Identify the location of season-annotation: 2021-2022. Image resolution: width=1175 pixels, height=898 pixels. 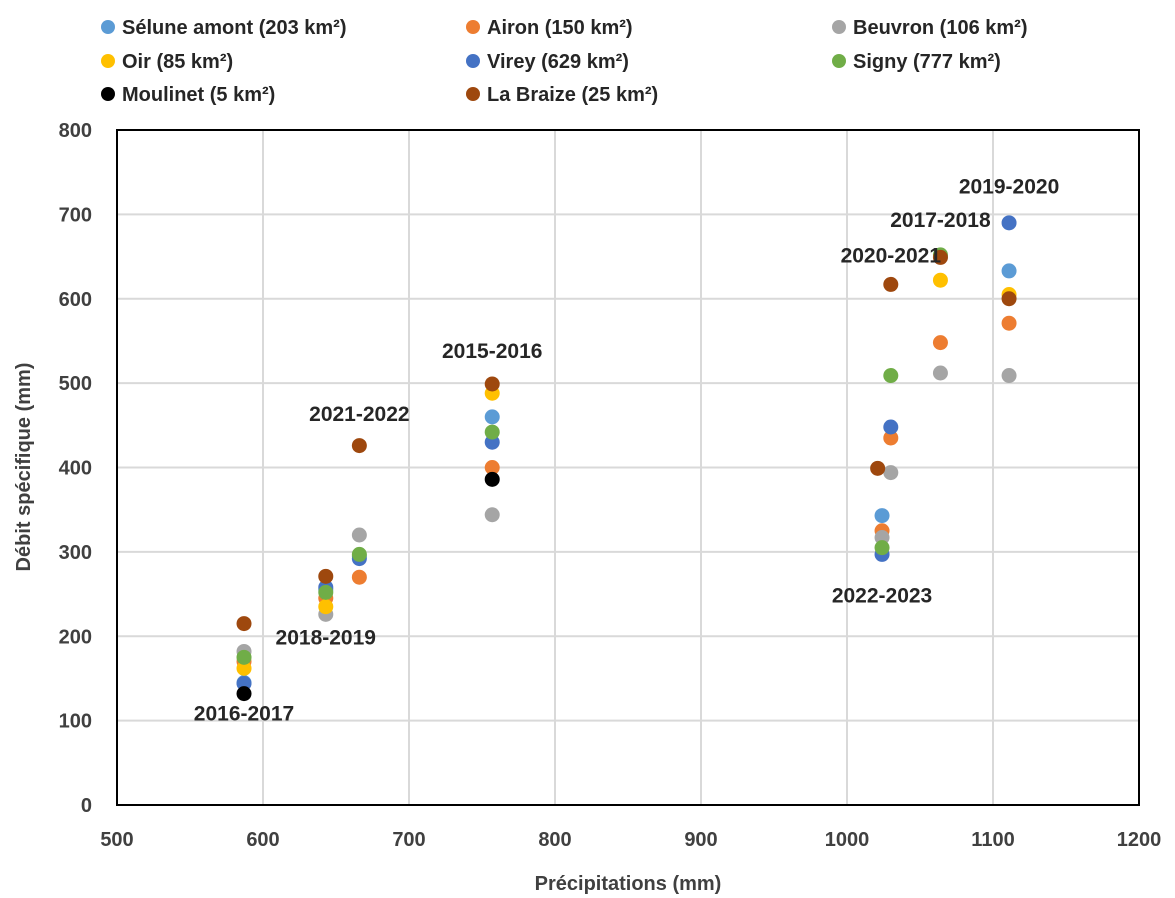
(359, 414).